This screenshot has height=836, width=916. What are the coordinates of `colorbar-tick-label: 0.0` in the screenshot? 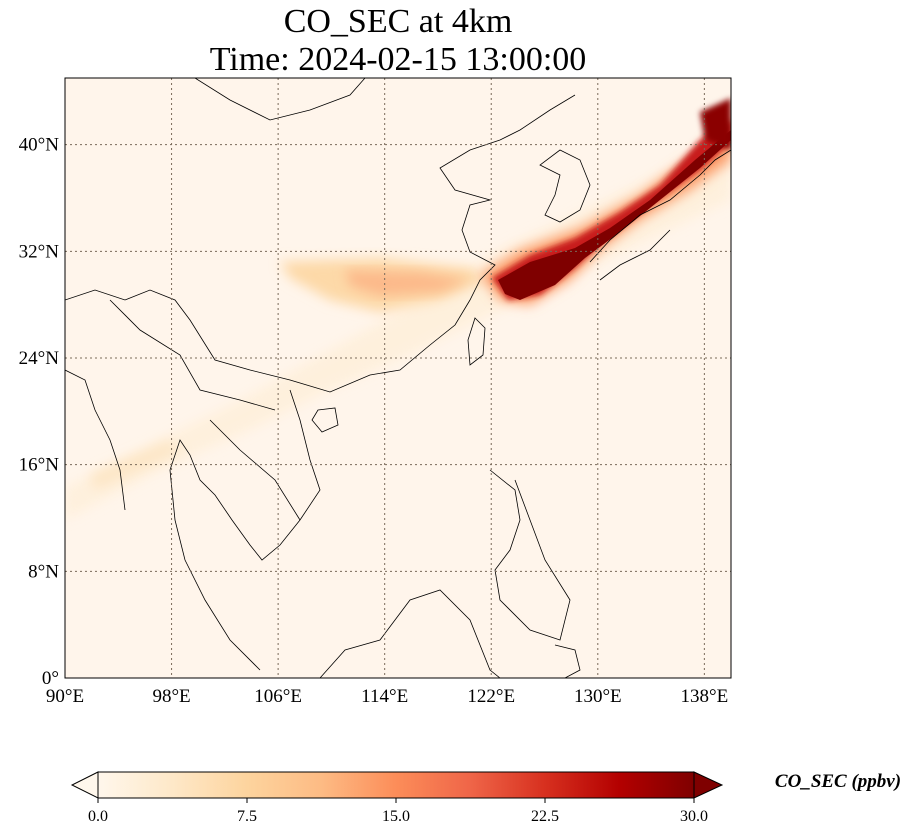 It's located at (98, 816).